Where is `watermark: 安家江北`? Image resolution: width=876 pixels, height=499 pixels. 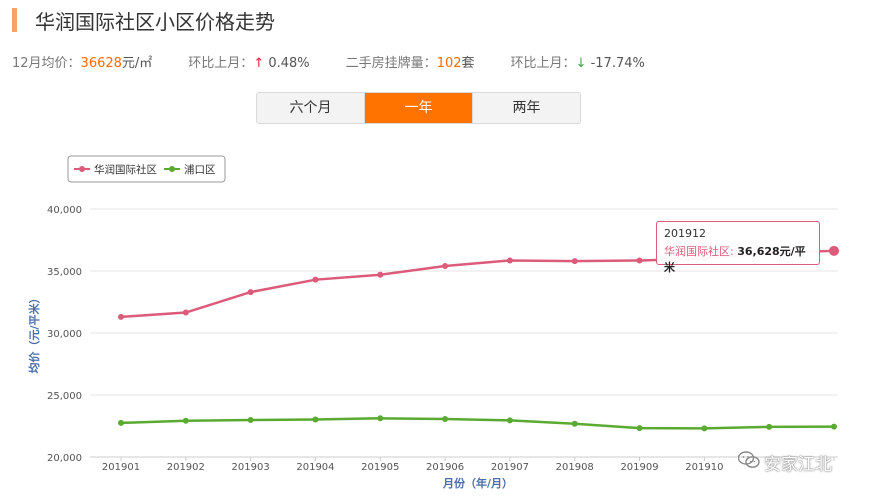
watermark: 安家江北 is located at coordinates (784, 462).